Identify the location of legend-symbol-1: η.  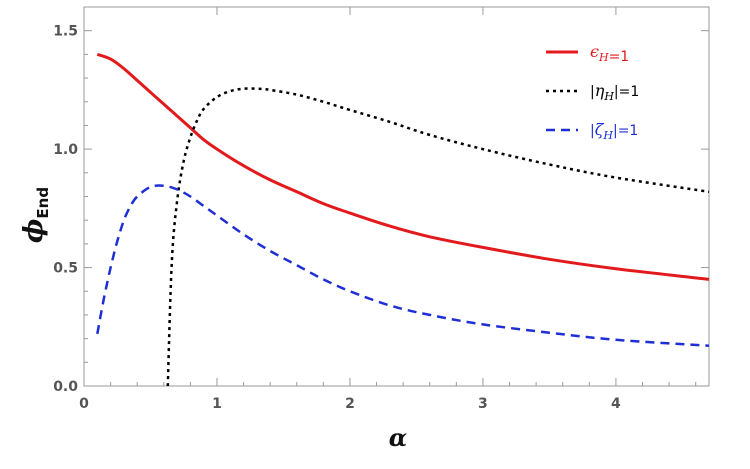
(600, 90).